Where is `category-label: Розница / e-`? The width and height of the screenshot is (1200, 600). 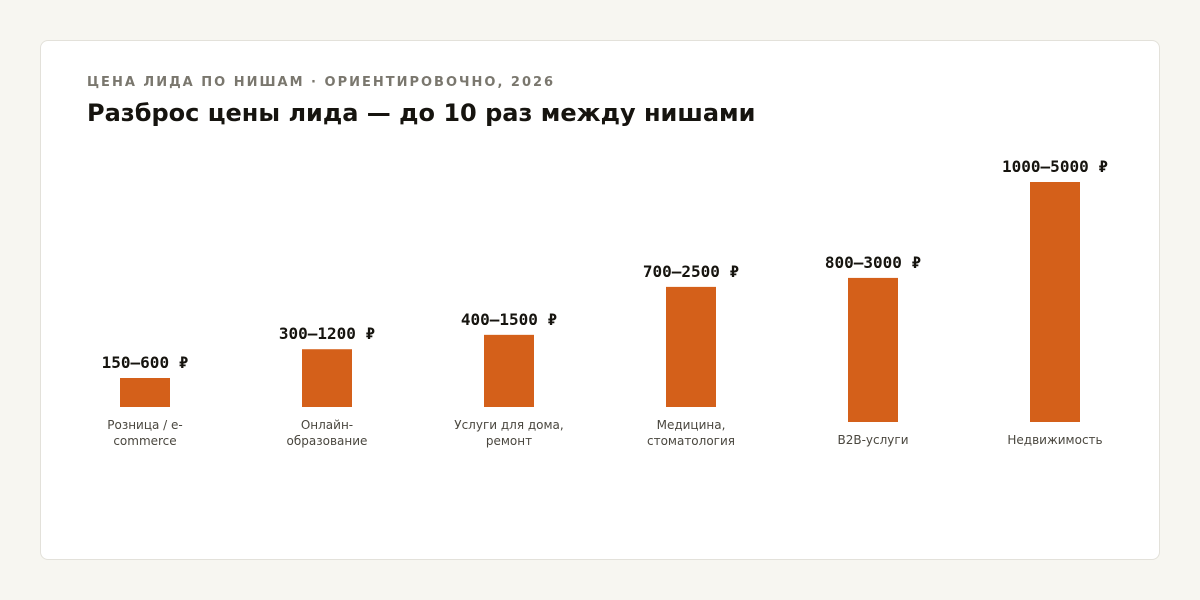 category-label: Розница / e- is located at coordinates (145, 425).